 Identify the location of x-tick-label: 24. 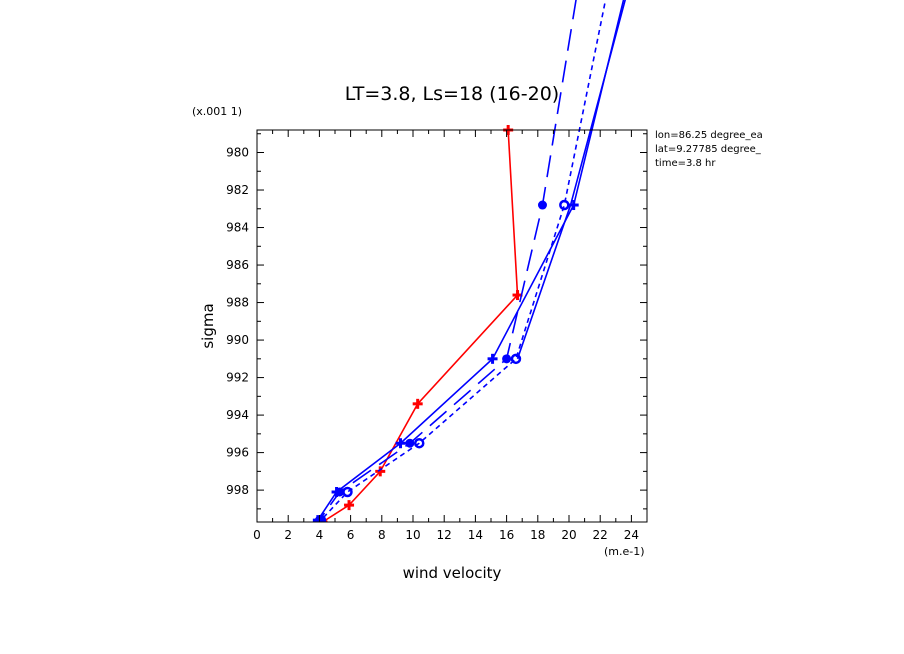
(631, 535).